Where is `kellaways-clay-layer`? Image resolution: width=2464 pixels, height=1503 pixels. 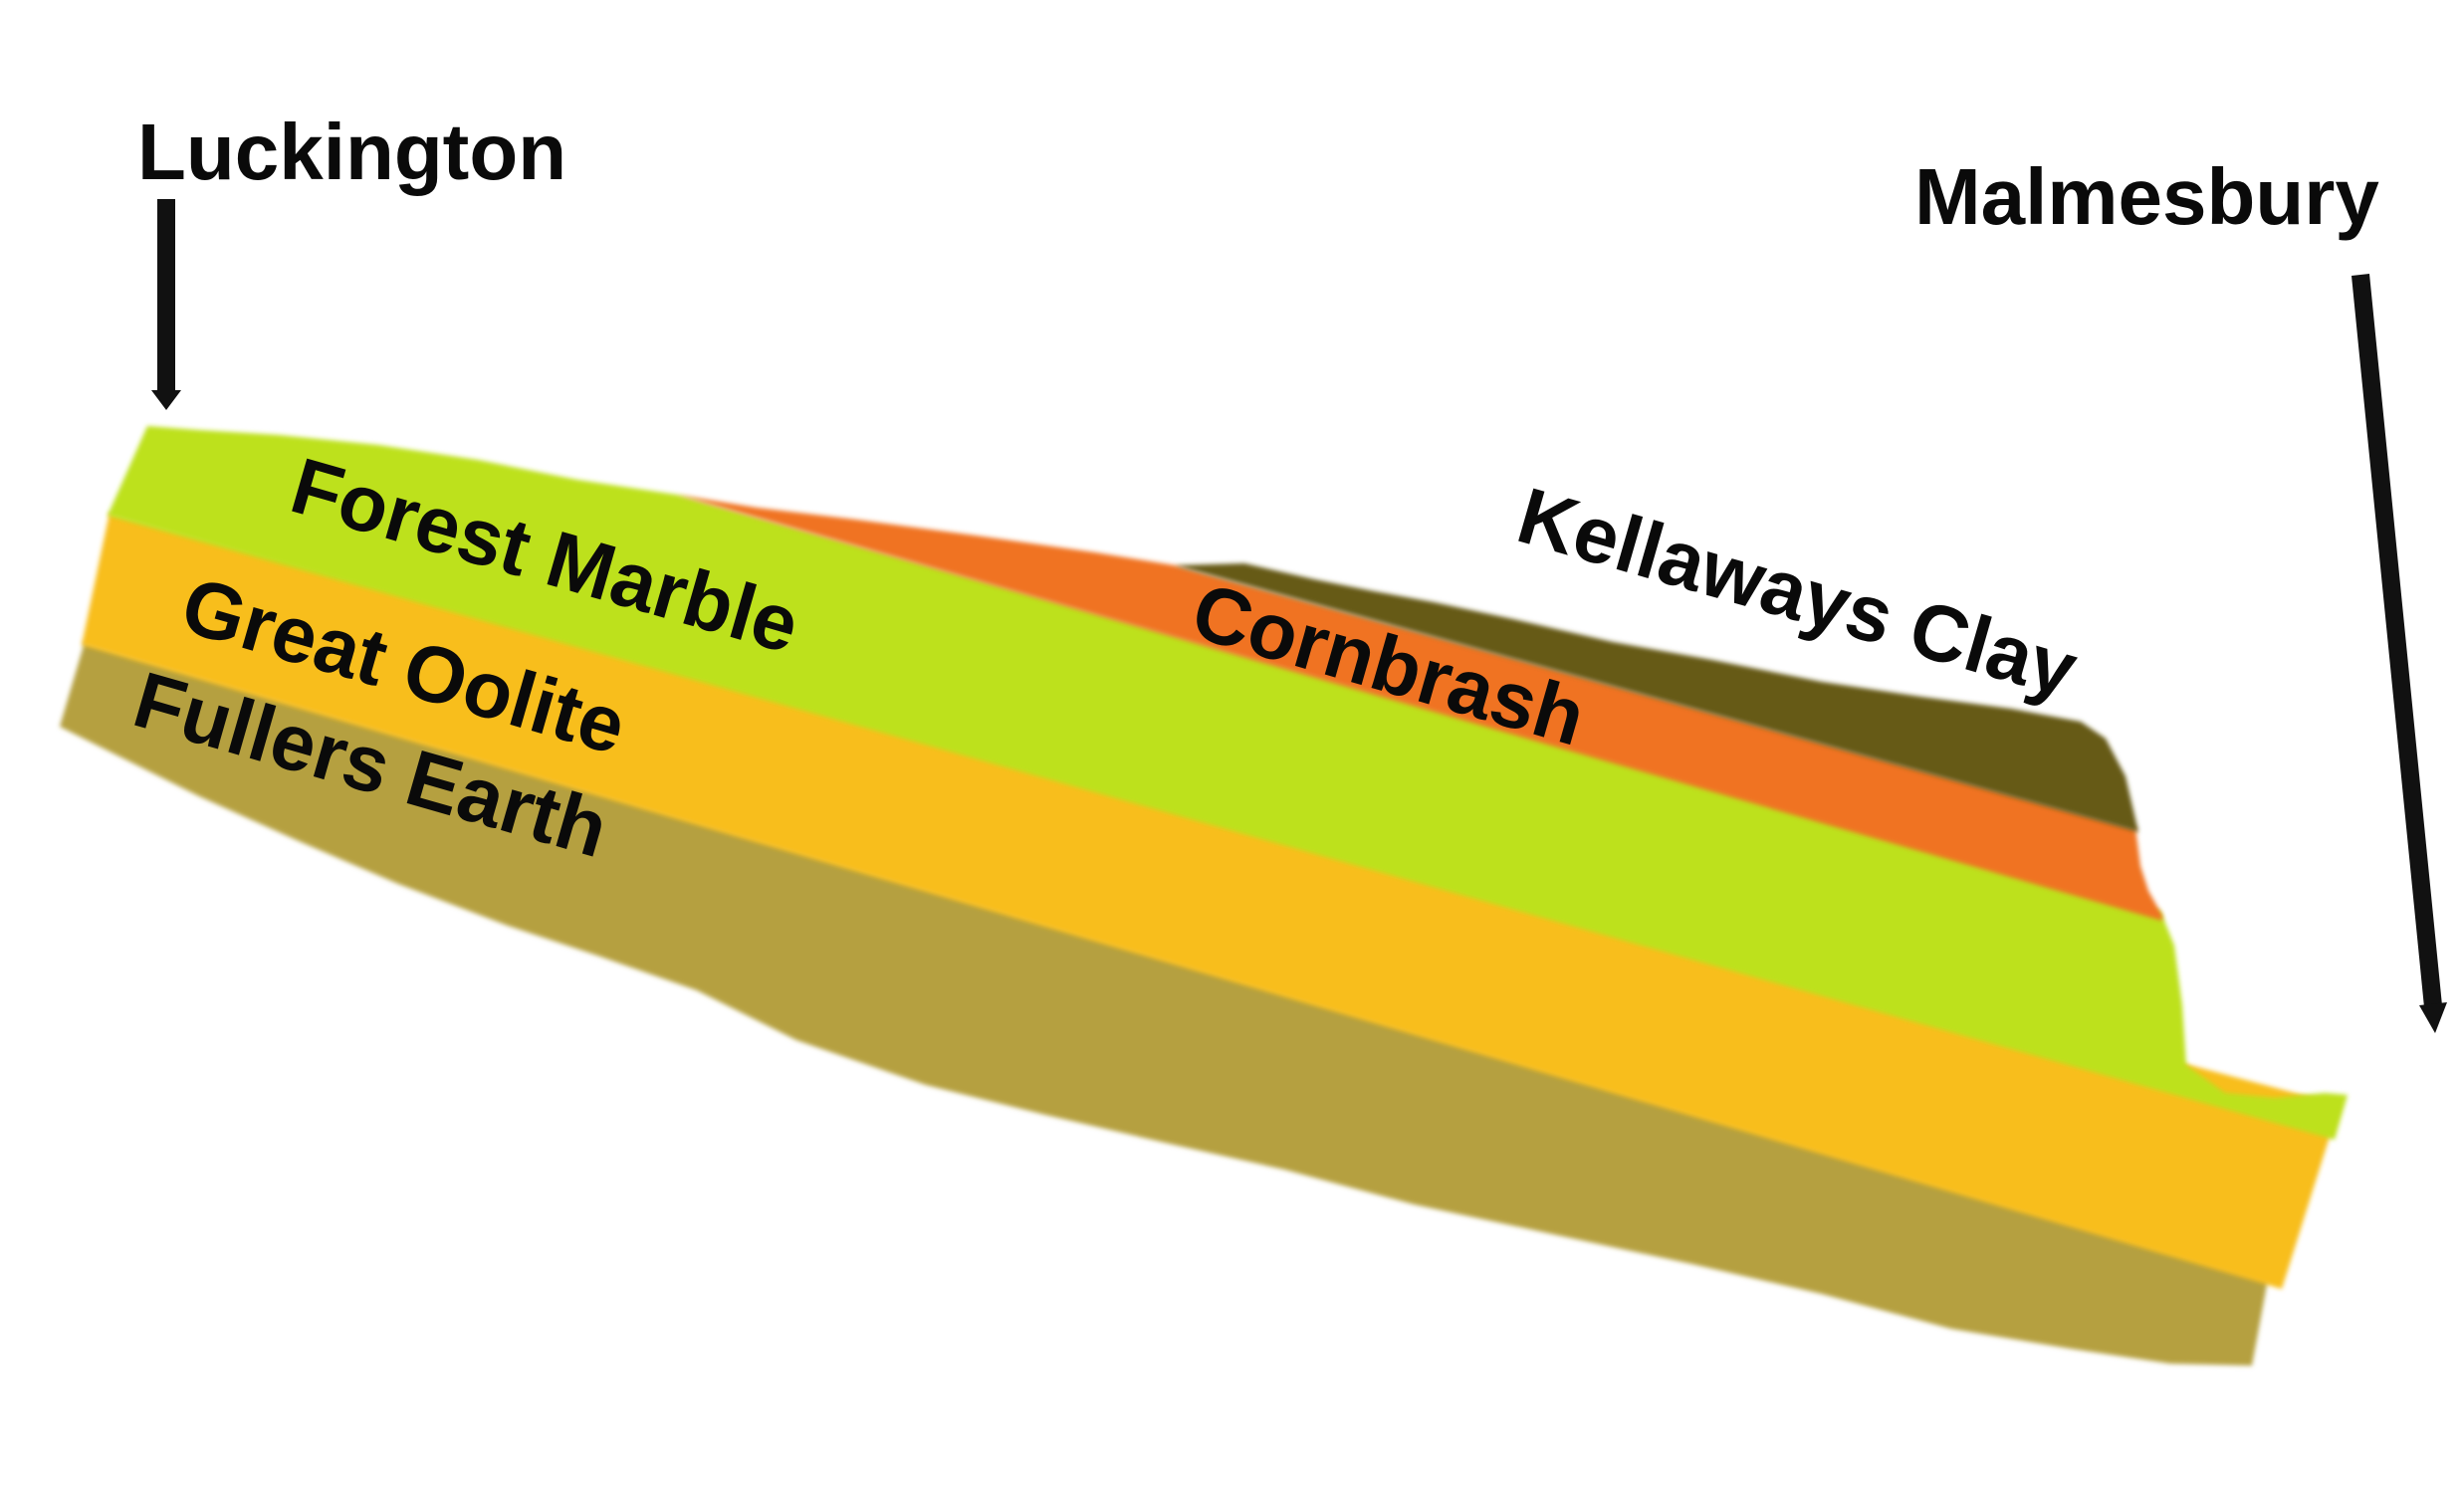
kellaways-clay-layer is located at coordinates (1657, 697).